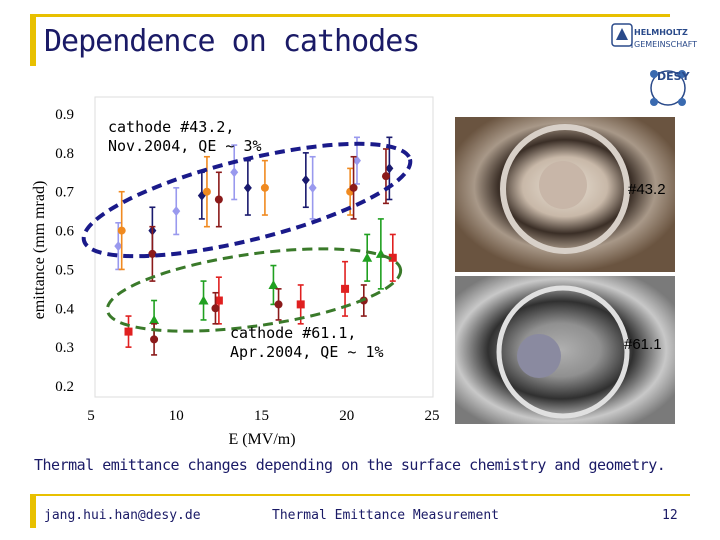 The width and height of the screenshot is (720, 540). What do you see at coordinates (64, 115) in the screenshot?
I see `y-tick-label: 0.9` at bounding box center [64, 115].